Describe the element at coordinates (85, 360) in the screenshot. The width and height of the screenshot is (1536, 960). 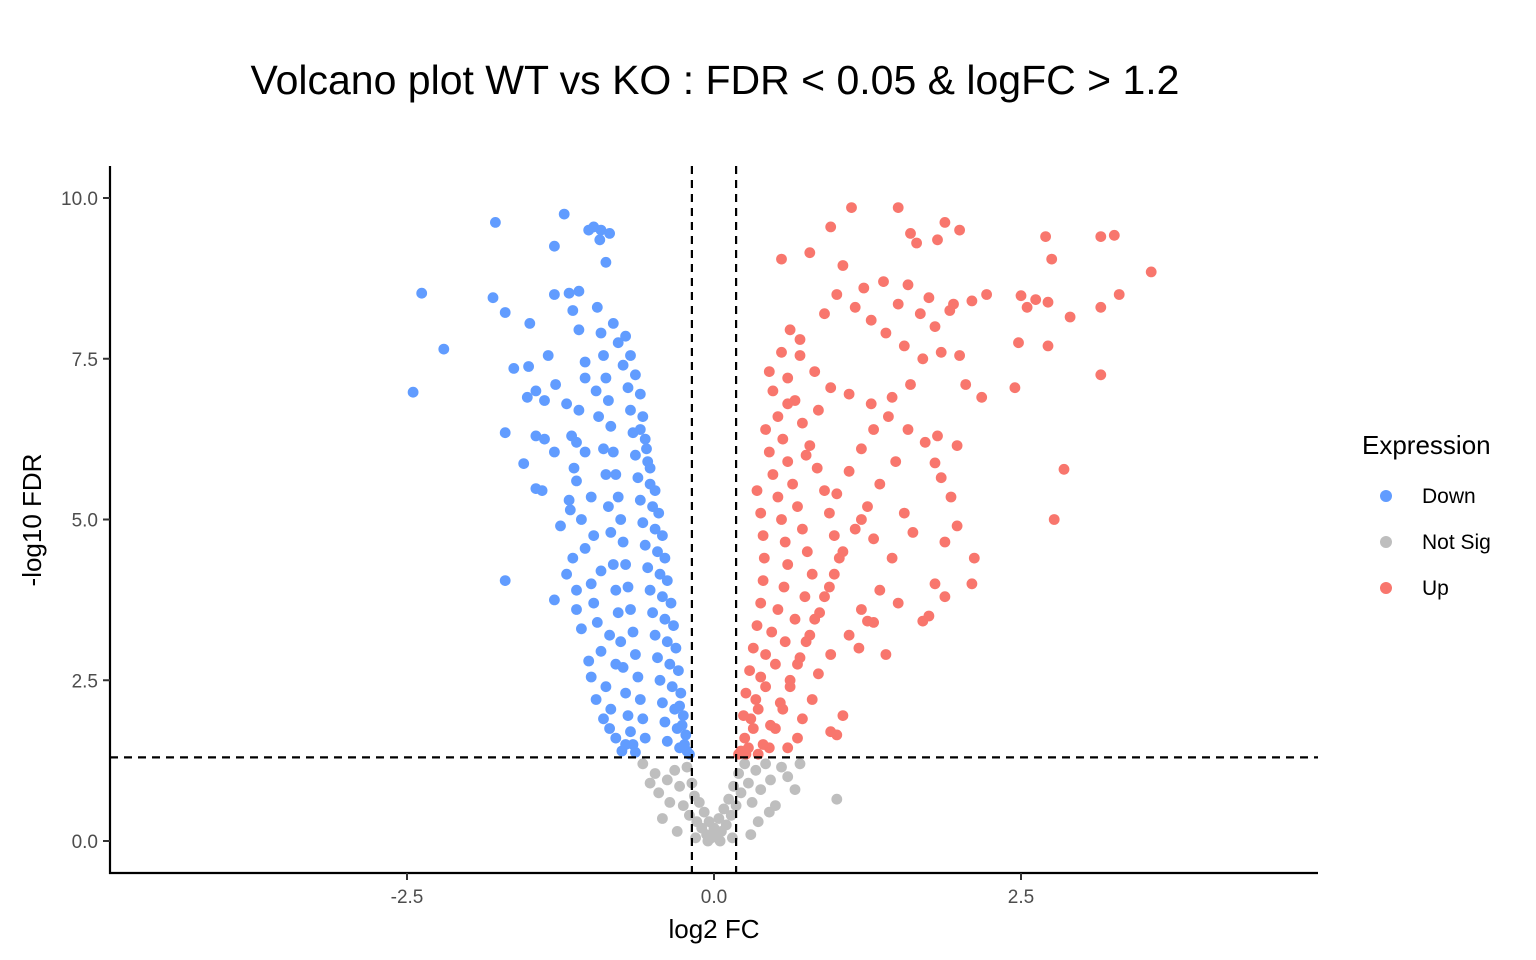
I see `y-tick-label: 7.5` at that location.